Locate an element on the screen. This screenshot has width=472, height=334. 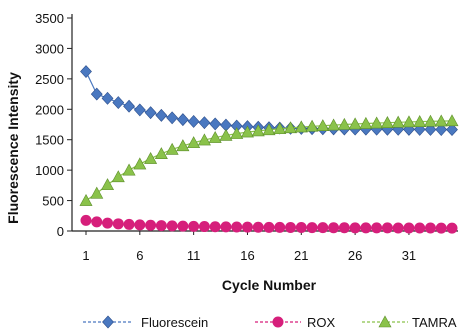
y-tick-label: 2500 is located at coordinates (49, 79).